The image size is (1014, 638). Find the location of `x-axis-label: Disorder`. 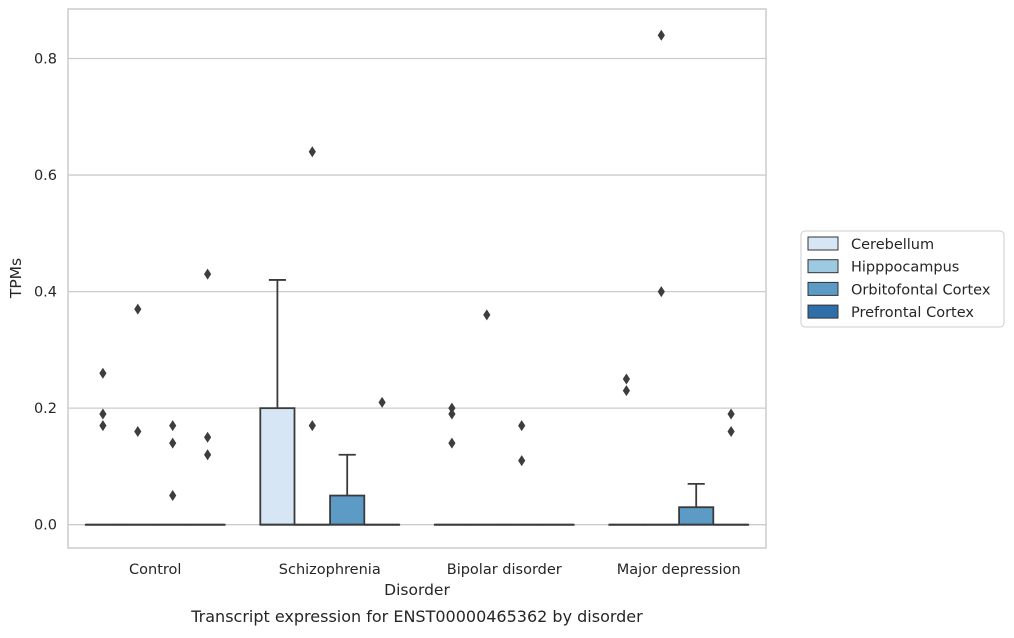

x-axis-label: Disorder is located at coordinates (417, 590).